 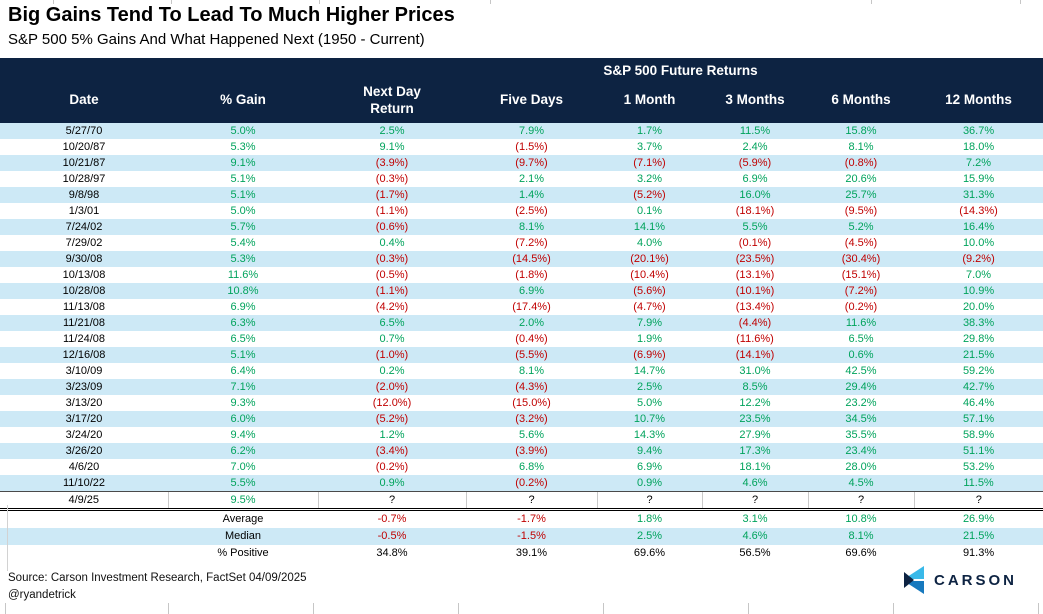 I want to click on summary-value-cell: 2.5%, so click(x=649, y=536).